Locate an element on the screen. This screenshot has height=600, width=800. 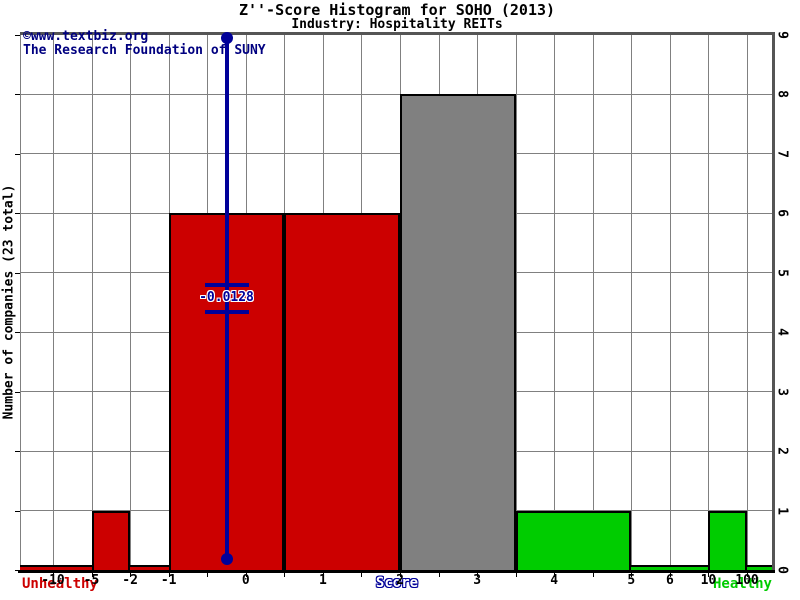
x-tick-label: -5 is located at coordinates (91, 580).